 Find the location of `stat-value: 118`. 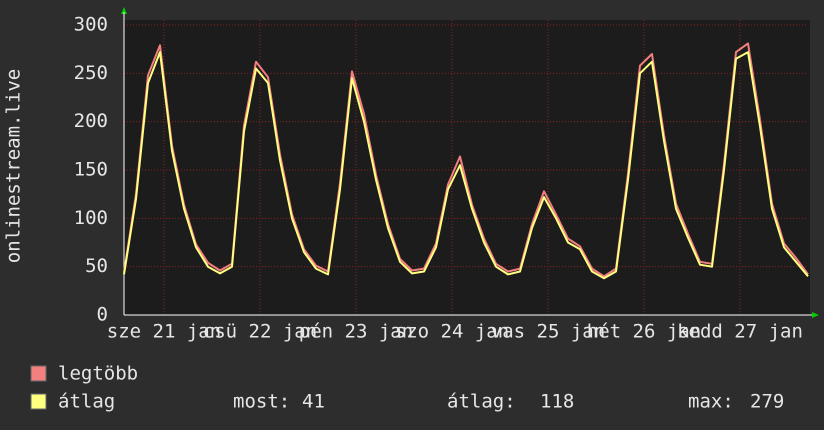

stat-value: 118 is located at coordinates (557, 402).